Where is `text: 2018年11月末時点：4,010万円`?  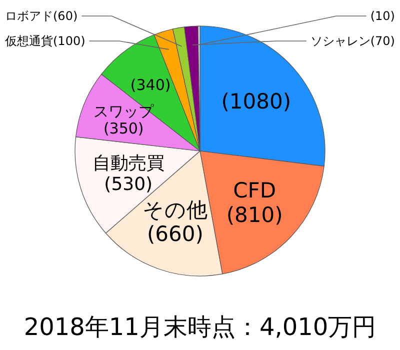 text: 2018年11月末時点：4,010万円 is located at coordinates (200, 327).